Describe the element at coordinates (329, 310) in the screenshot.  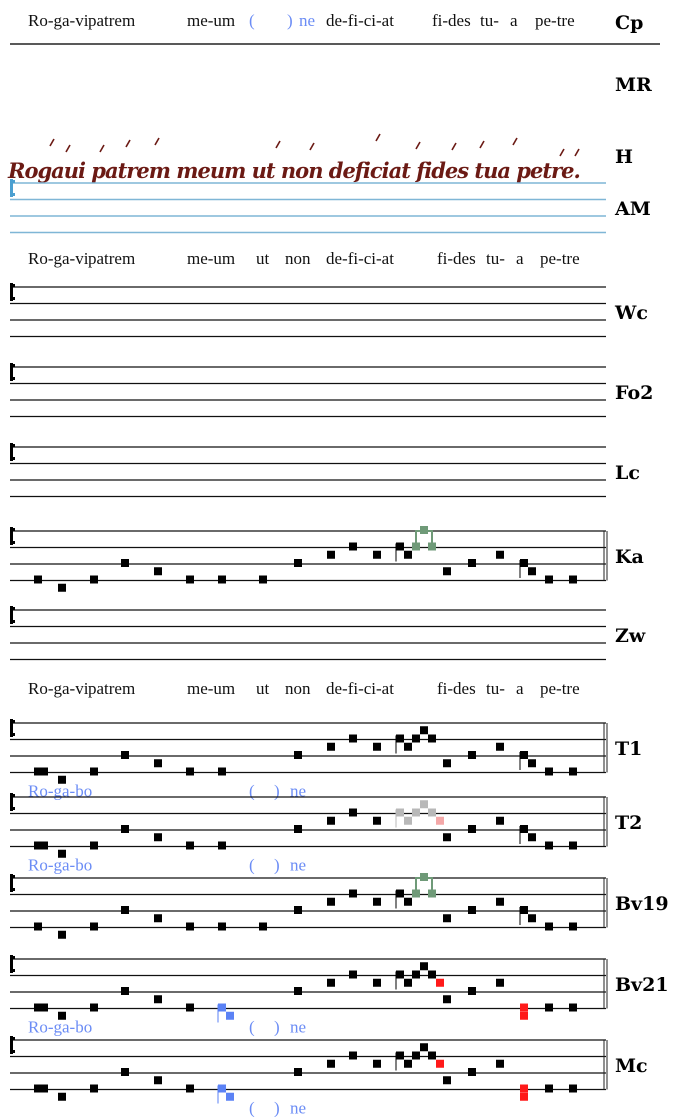
I see `staff-wc: Wc` at that location.